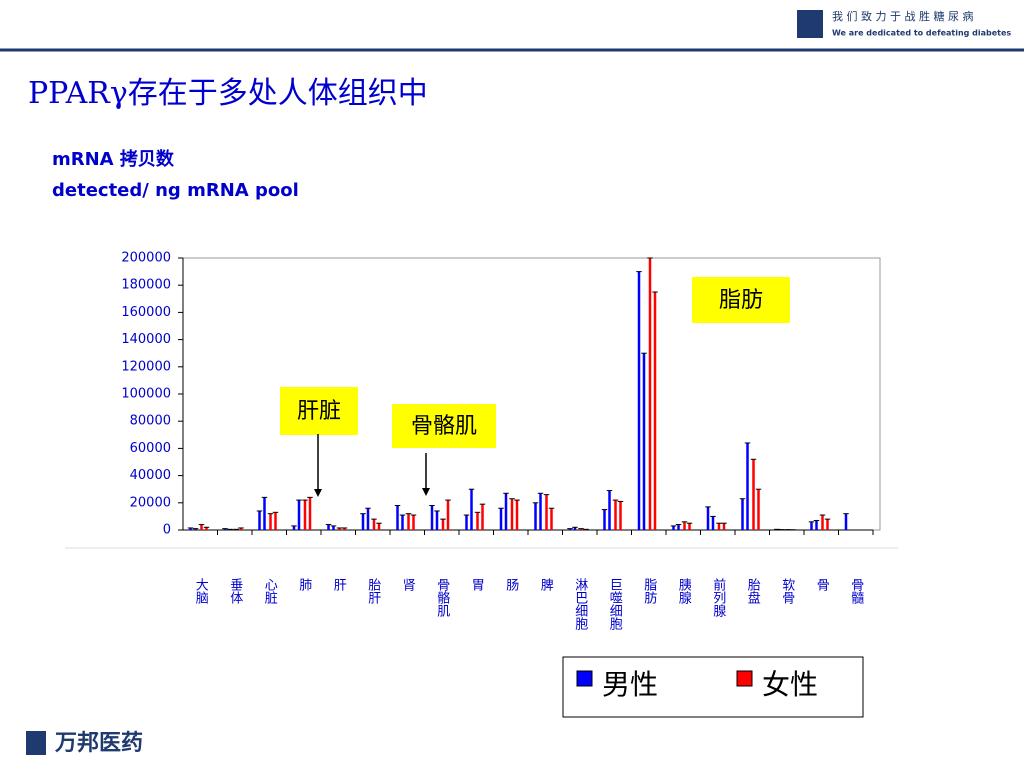 Image resolution: width=1024 pixels, height=772 pixels. Describe the element at coordinates (821, 584) in the screenshot. I see `x-tick-label: 骨` at that location.